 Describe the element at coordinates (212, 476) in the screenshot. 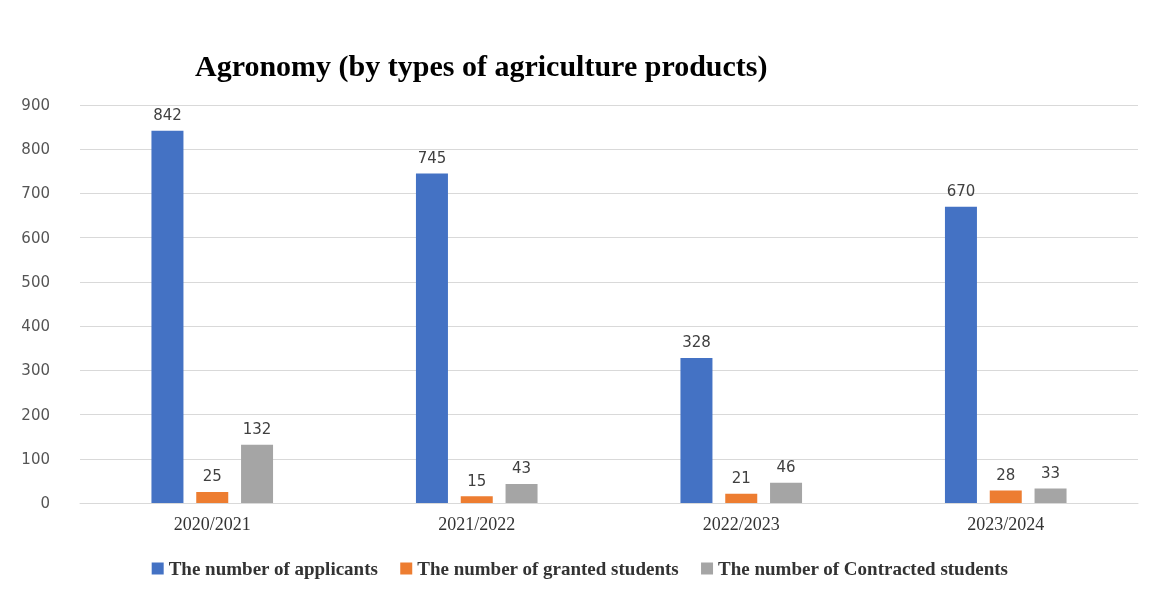

I see `data-label: 25` at that location.